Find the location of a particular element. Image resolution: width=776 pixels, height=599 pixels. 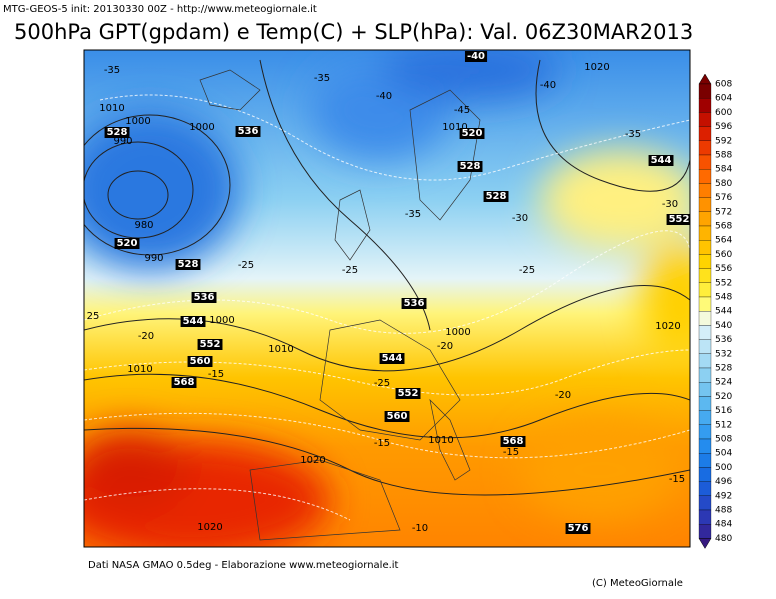

colorbar-label: 552 is located at coordinates (723, 283).